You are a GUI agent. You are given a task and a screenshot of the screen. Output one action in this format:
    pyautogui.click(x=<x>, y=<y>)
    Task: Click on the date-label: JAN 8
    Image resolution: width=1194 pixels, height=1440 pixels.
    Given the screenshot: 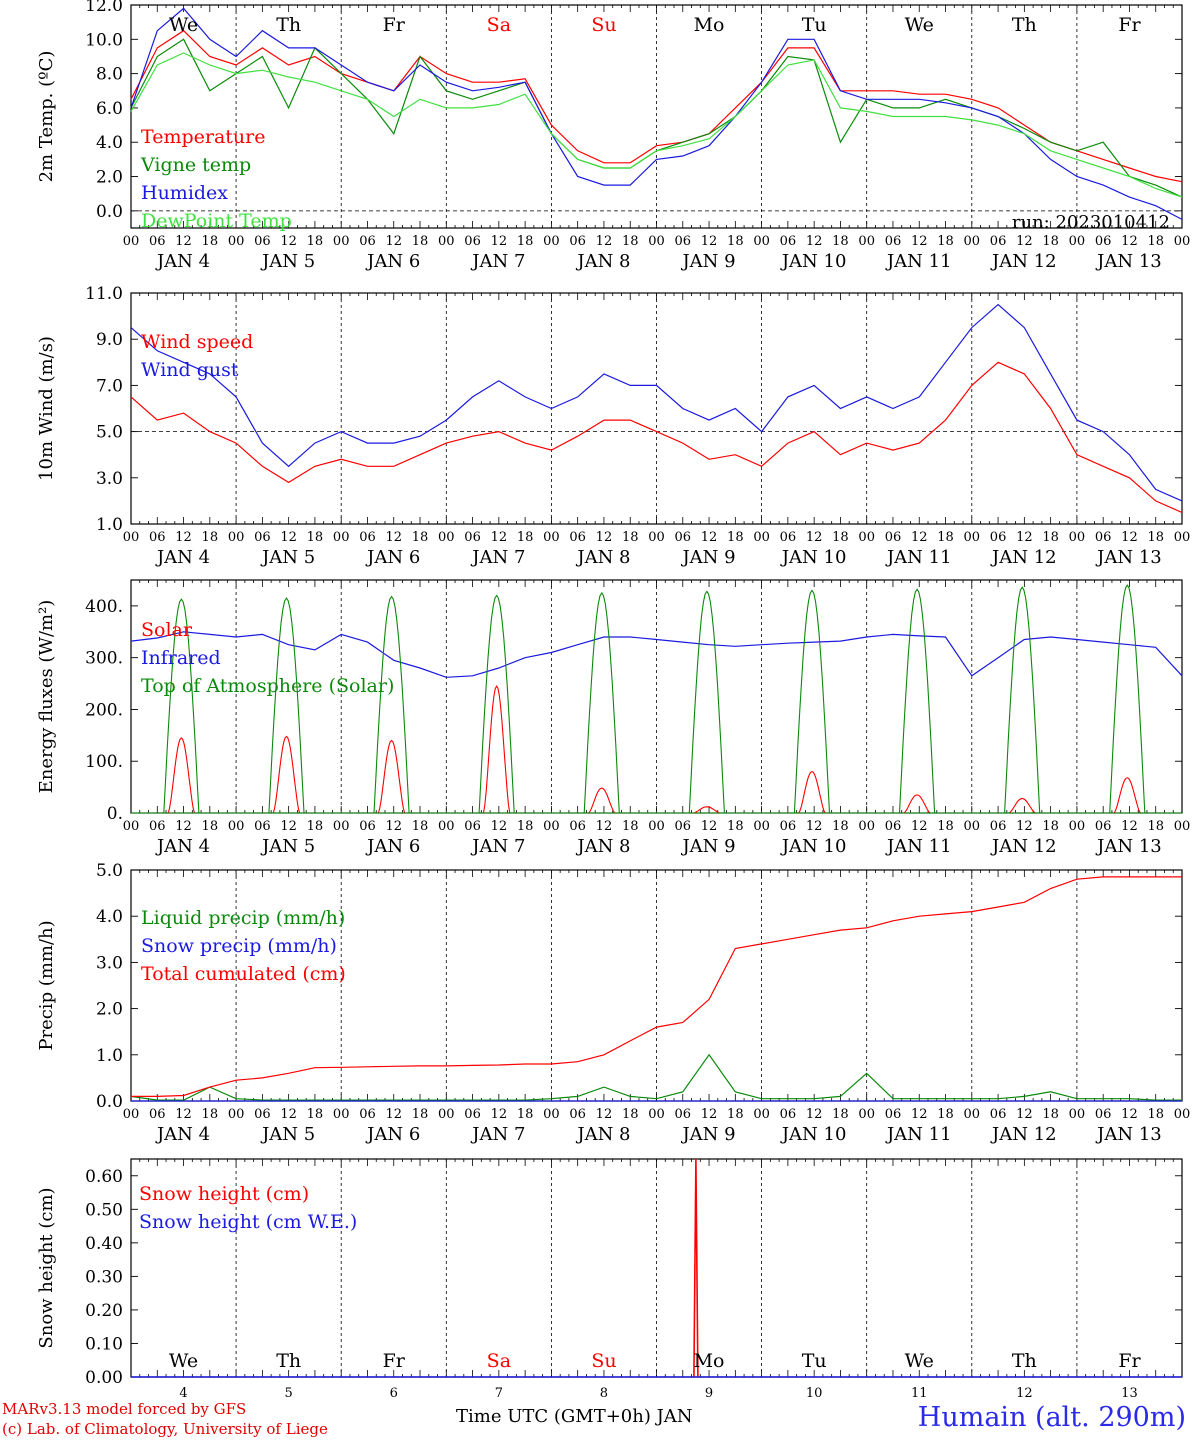 What is the action you would take?
    pyautogui.click(x=602, y=557)
    